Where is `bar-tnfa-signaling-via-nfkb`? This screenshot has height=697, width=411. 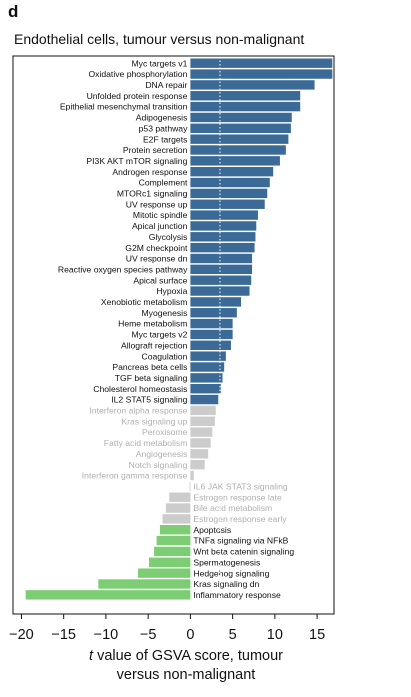
bar-tnfa-signaling-via-nfkb is located at coordinates (173, 540).